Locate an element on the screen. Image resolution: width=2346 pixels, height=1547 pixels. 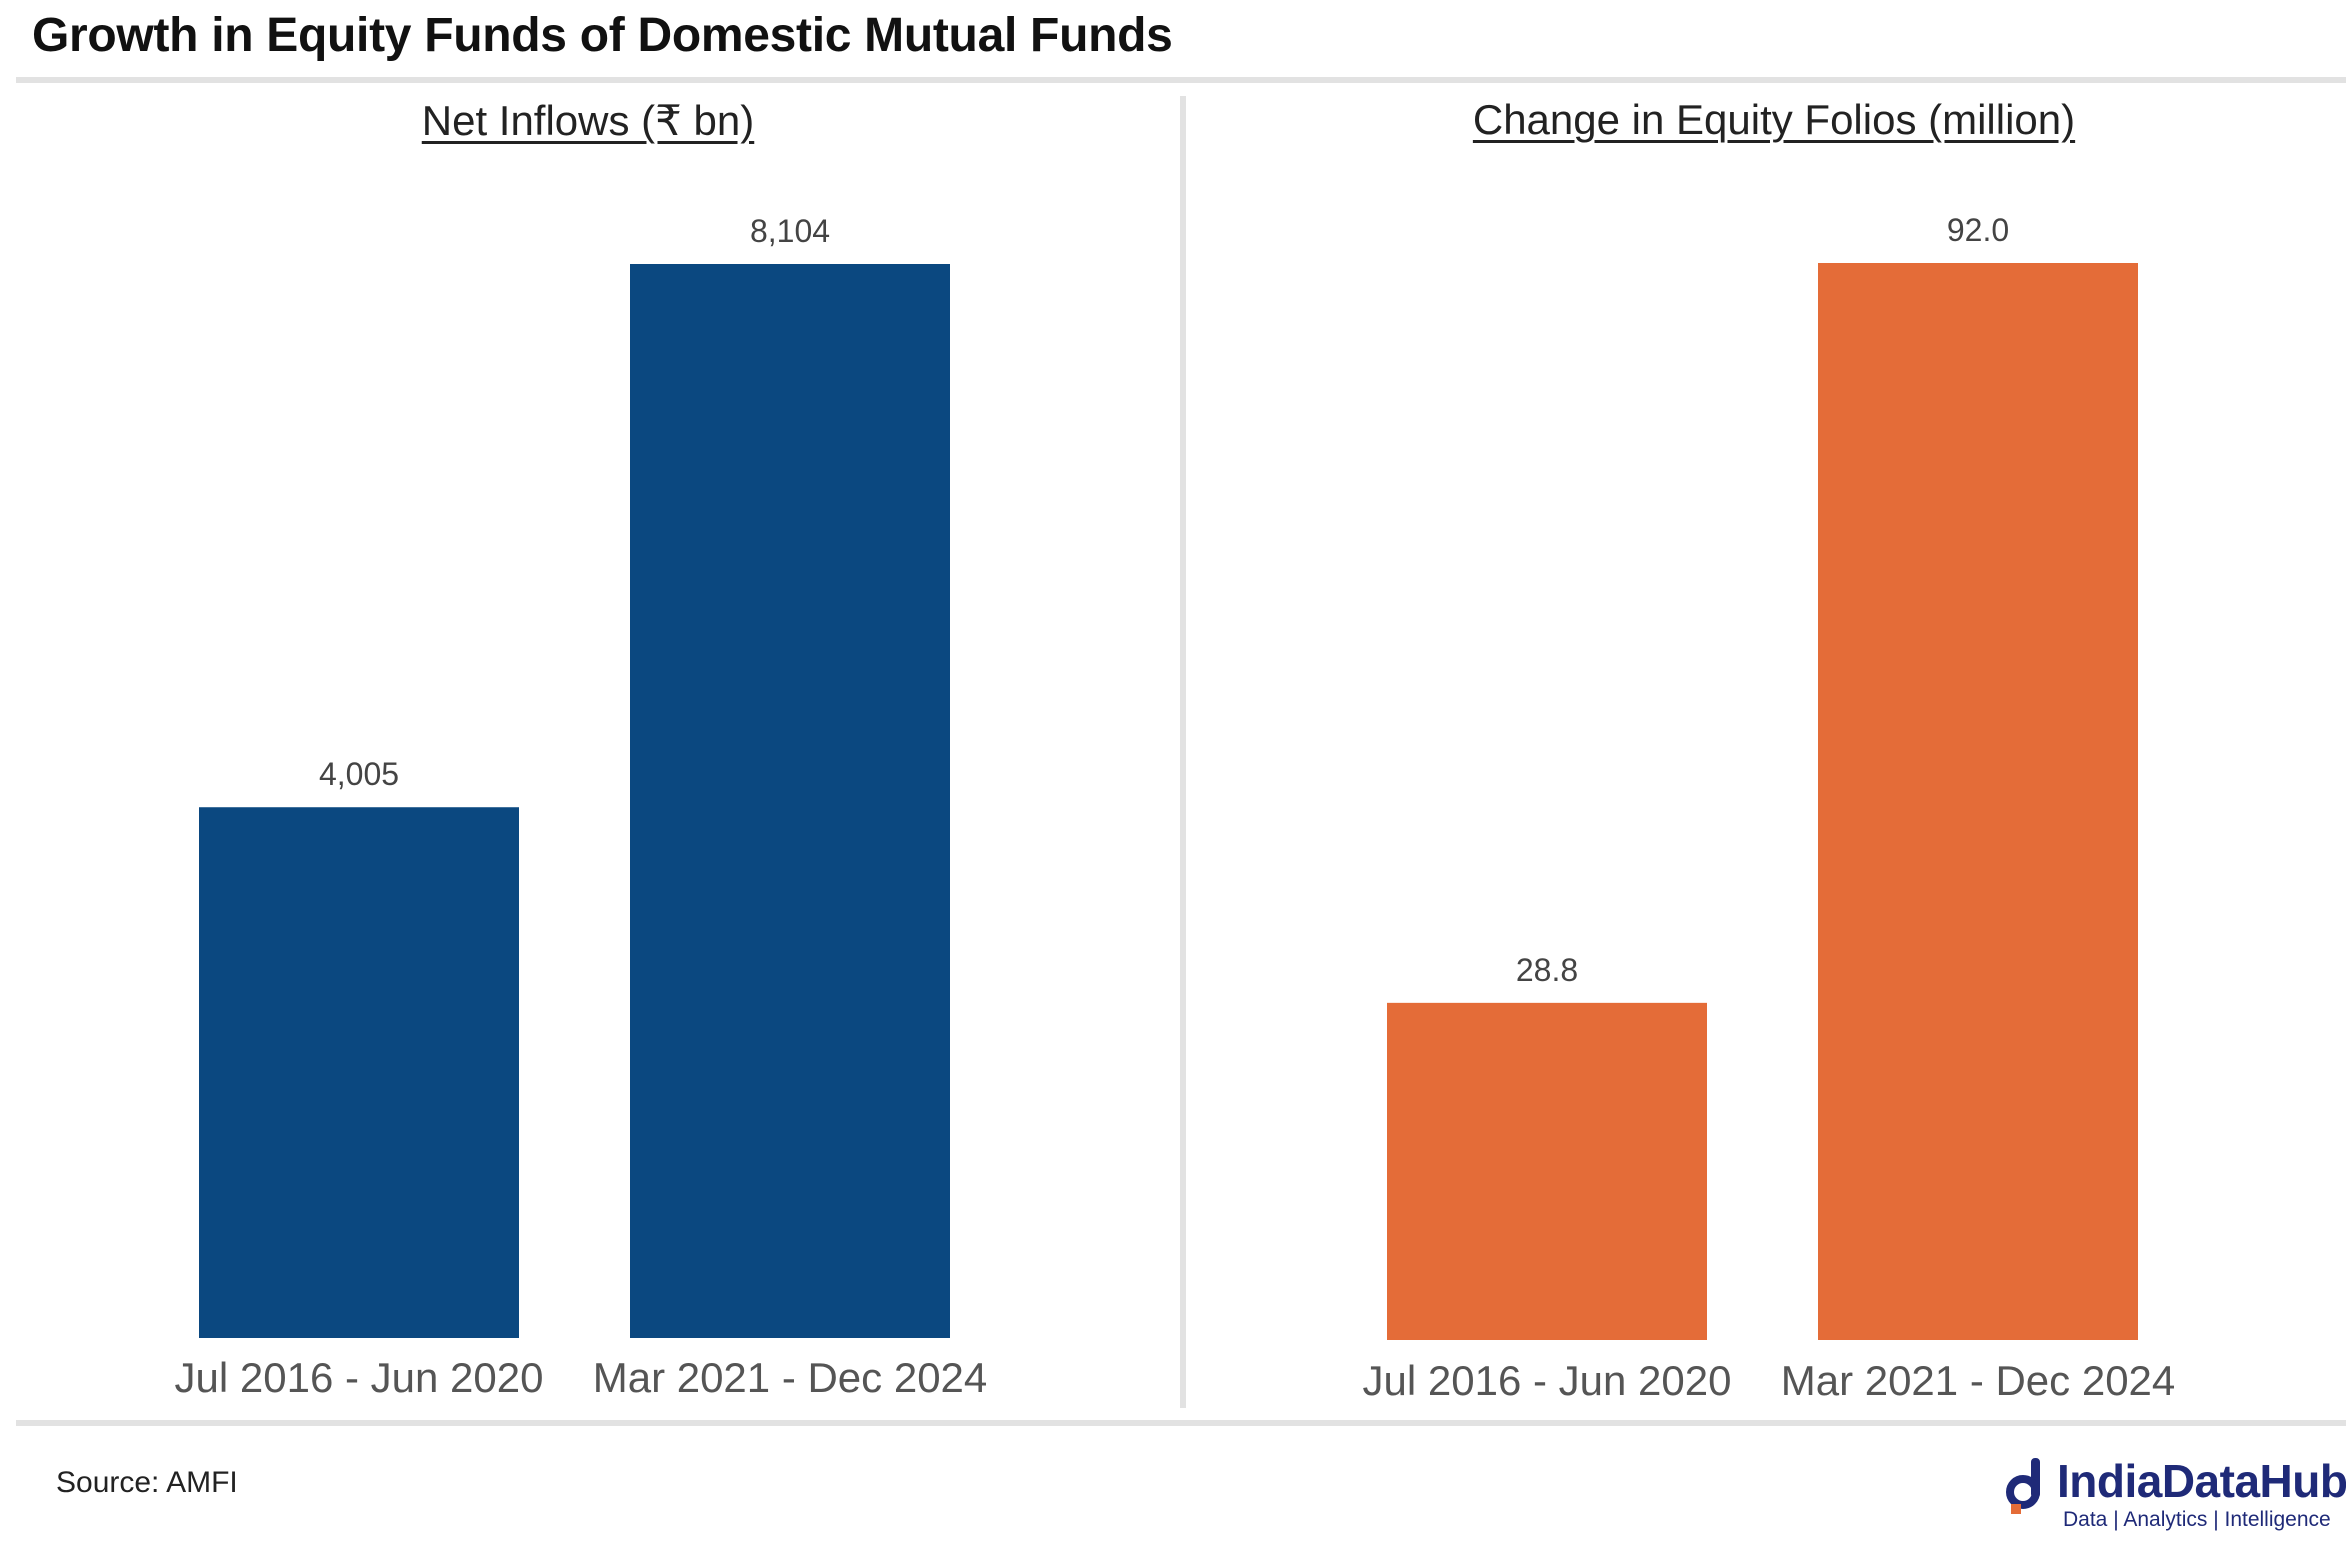
title-rule is located at coordinates (1181, 80).